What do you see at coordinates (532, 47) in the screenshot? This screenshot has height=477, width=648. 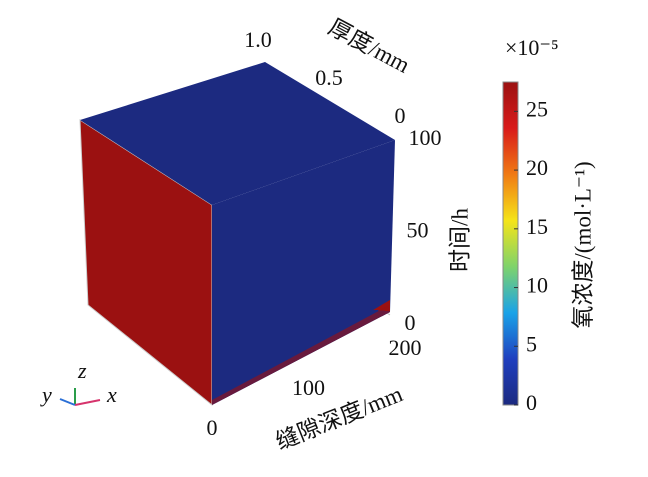 I see `colorbar-multiplier: ×10⁻⁵` at bounding box center [532, 47].